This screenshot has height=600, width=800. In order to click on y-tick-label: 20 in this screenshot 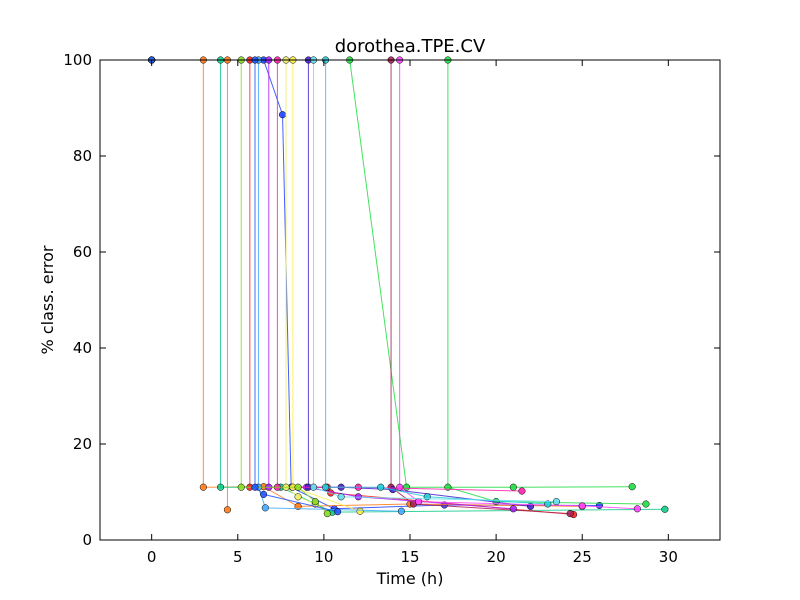, I will do `click(82, 444)`.